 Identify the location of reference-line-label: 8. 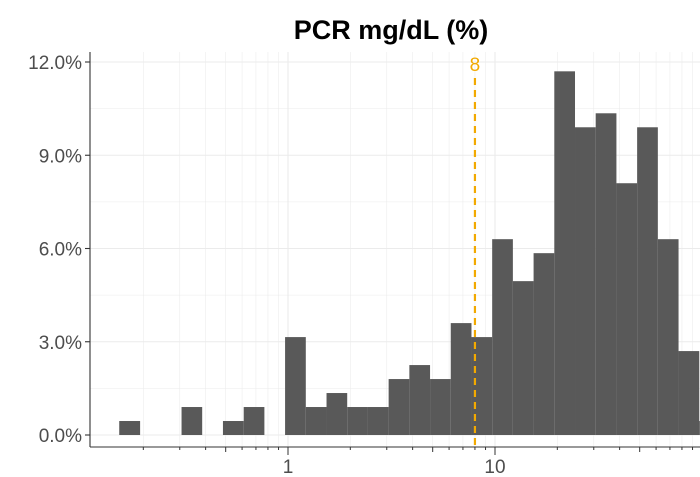
(475, 65).